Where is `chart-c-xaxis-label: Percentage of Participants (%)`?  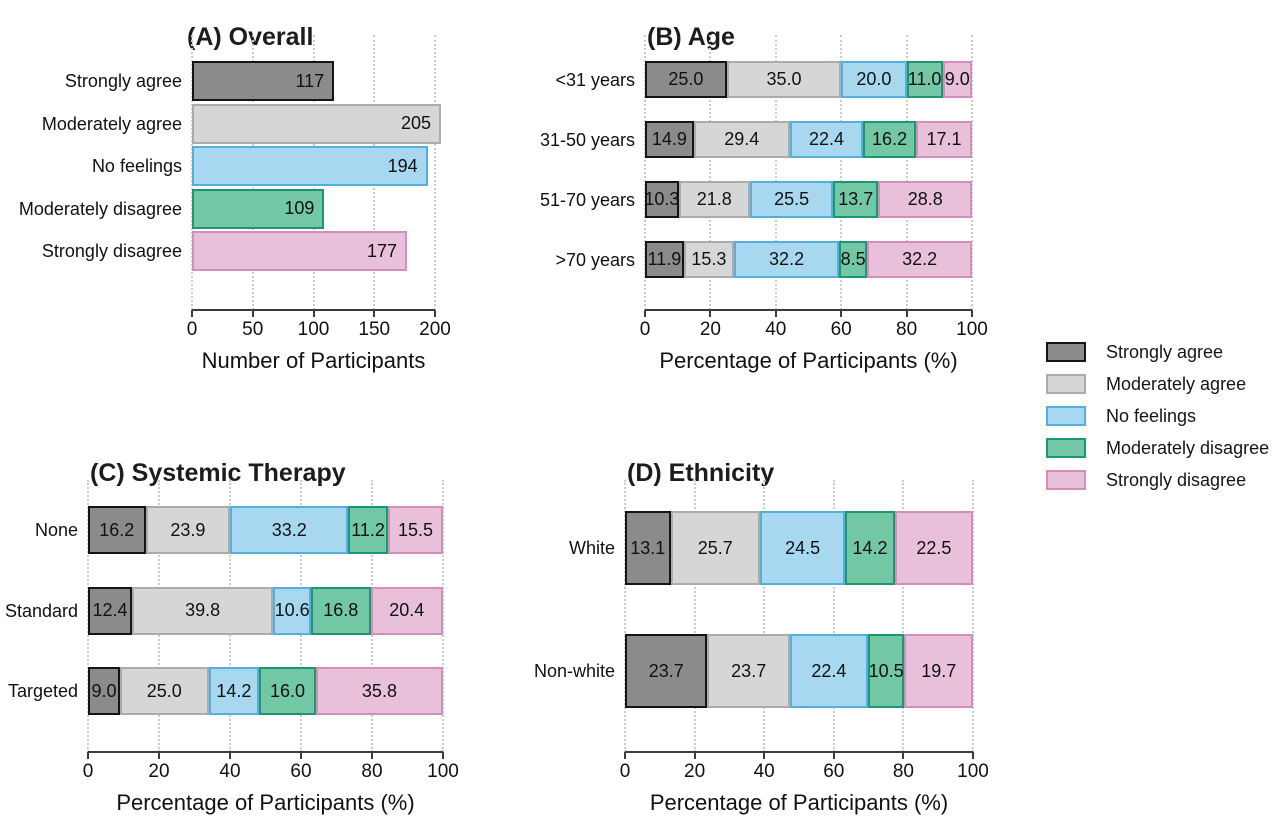
chart-c-xaxis-label: Percentage of Participants (%) is located at coordinates (265, 802).